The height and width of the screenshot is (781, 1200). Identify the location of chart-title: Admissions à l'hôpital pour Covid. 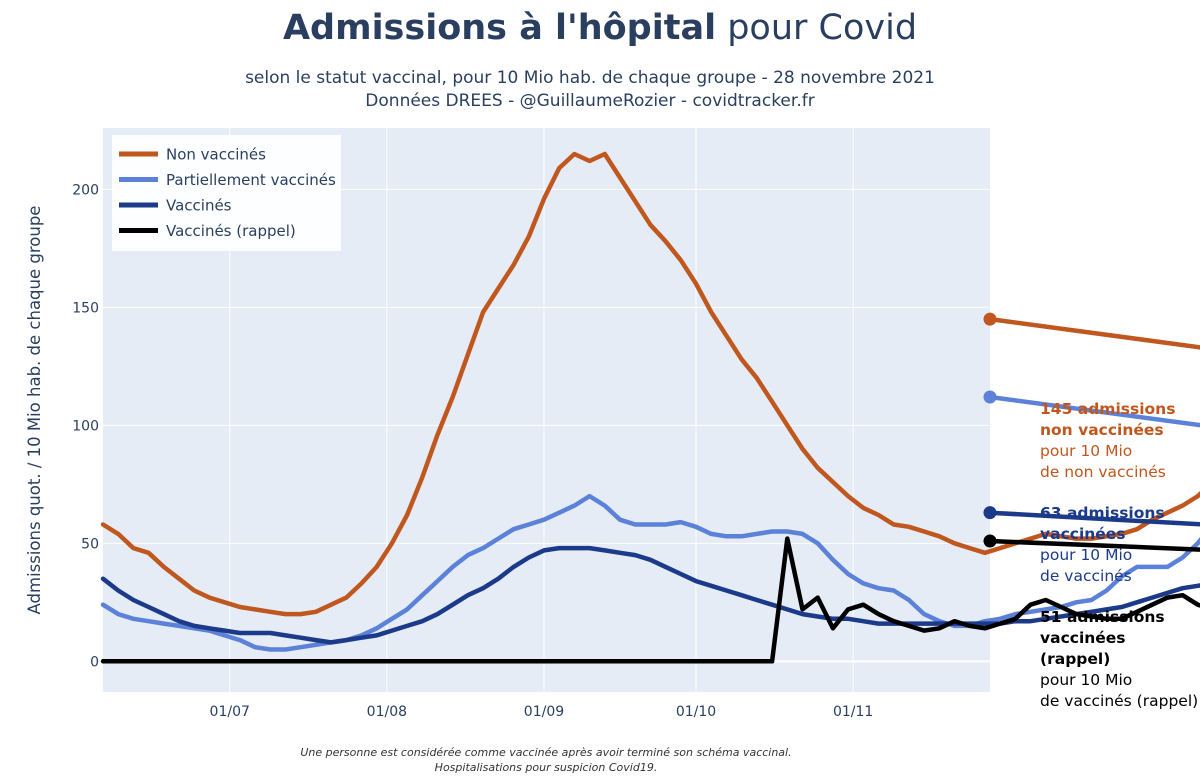
(600, 28).